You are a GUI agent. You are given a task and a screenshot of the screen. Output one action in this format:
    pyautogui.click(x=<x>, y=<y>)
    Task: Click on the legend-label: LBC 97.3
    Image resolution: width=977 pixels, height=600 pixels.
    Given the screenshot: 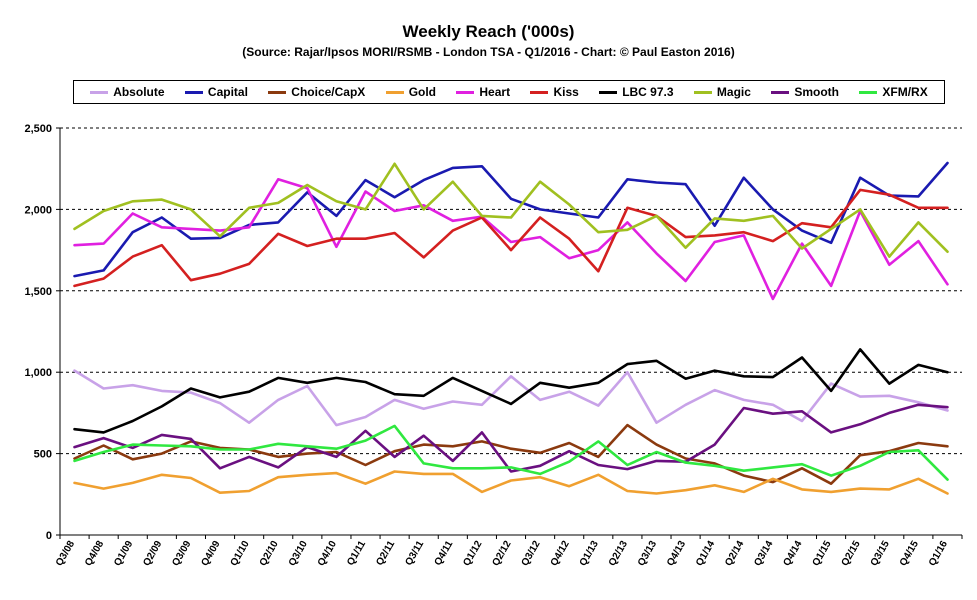 What is the action you would take?
    pyautogui.click(x=648, y=92)
    